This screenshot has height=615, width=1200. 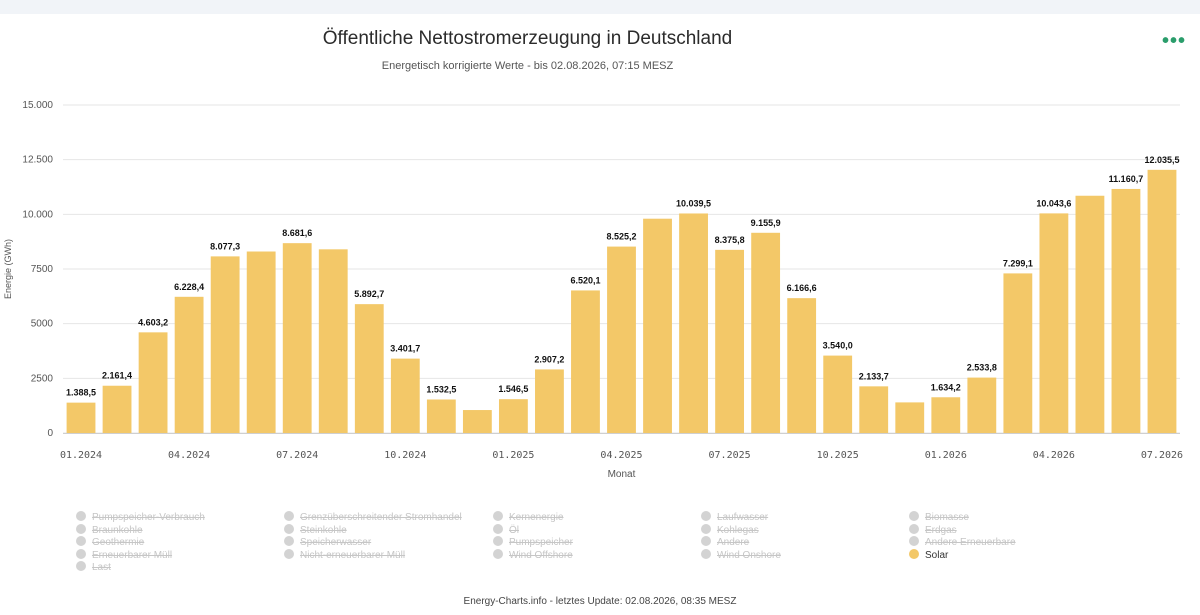 I want to click on legend-item: Speicherwasser, so click(x=327, y=542).